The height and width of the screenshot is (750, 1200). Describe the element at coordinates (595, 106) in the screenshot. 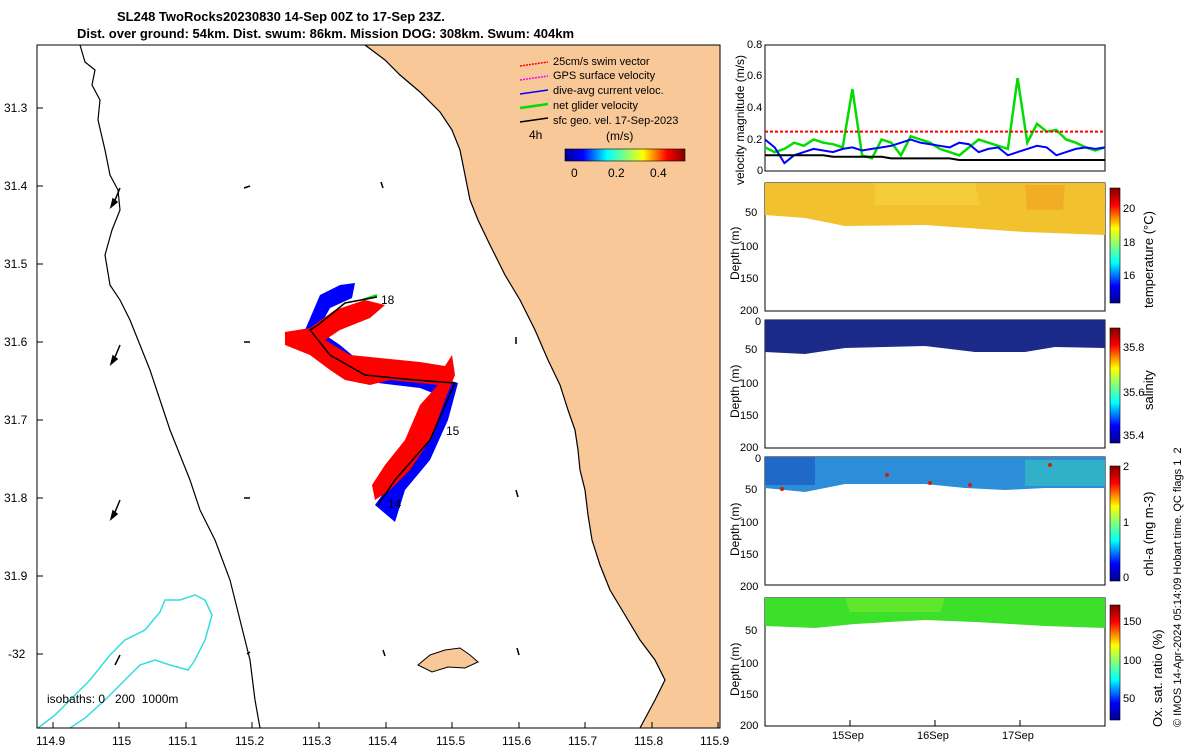

I see `legend-item-net: net glider velocity` at that location.